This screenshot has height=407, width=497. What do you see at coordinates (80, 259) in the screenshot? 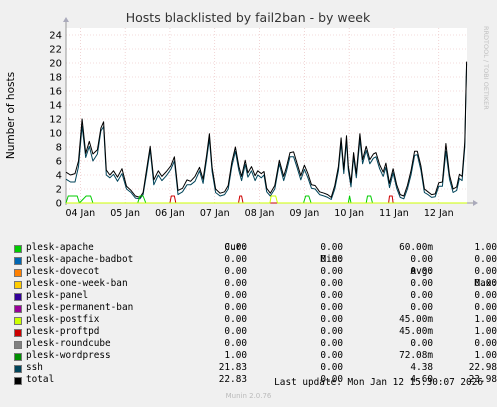
I see `legend-series-name: plesk-apache-badbot` at bounding box center [80, 259].